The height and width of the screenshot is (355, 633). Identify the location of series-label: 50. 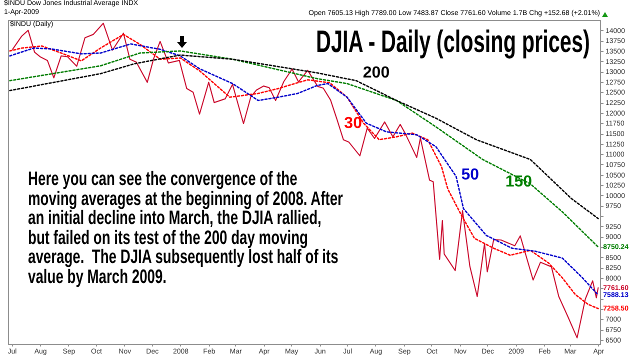
(470, 175).